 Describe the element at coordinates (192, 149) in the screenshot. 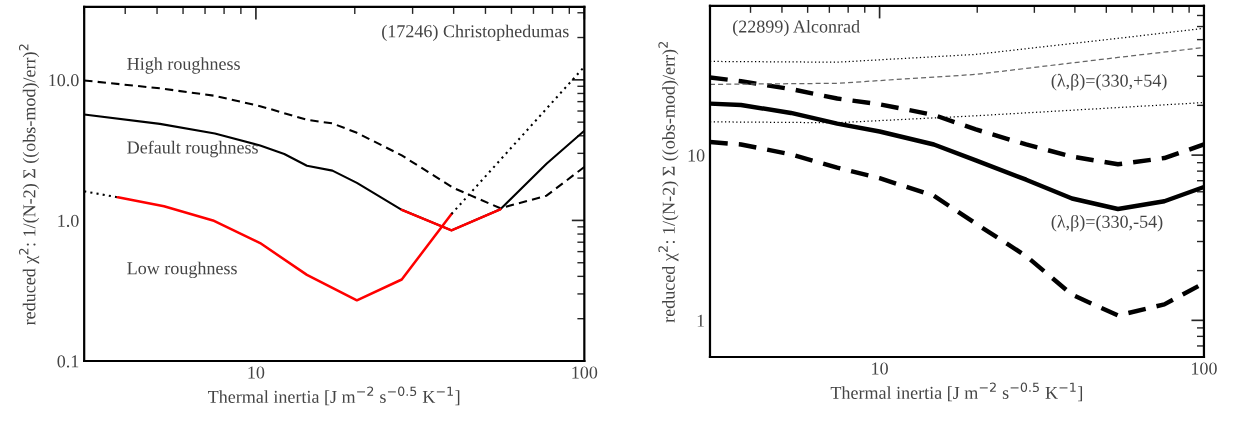

I see `series-label: Default roughness` at that location.